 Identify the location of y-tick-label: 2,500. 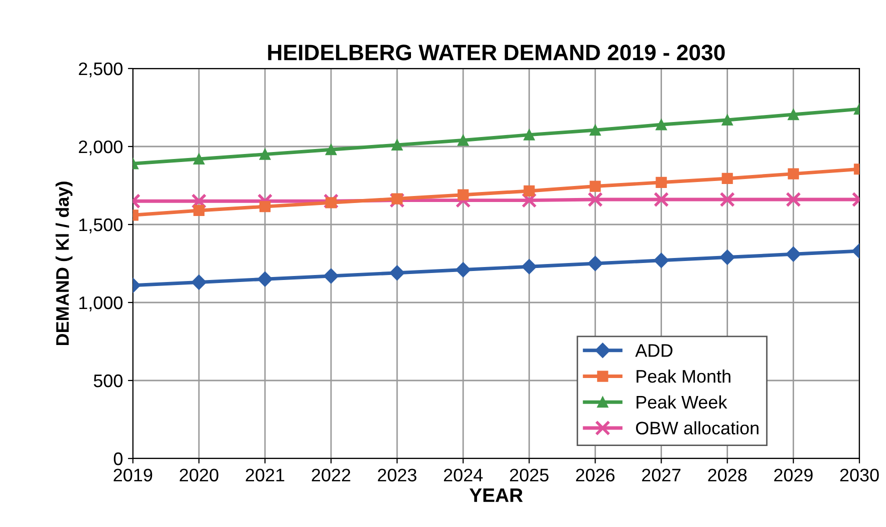
(100, 70).